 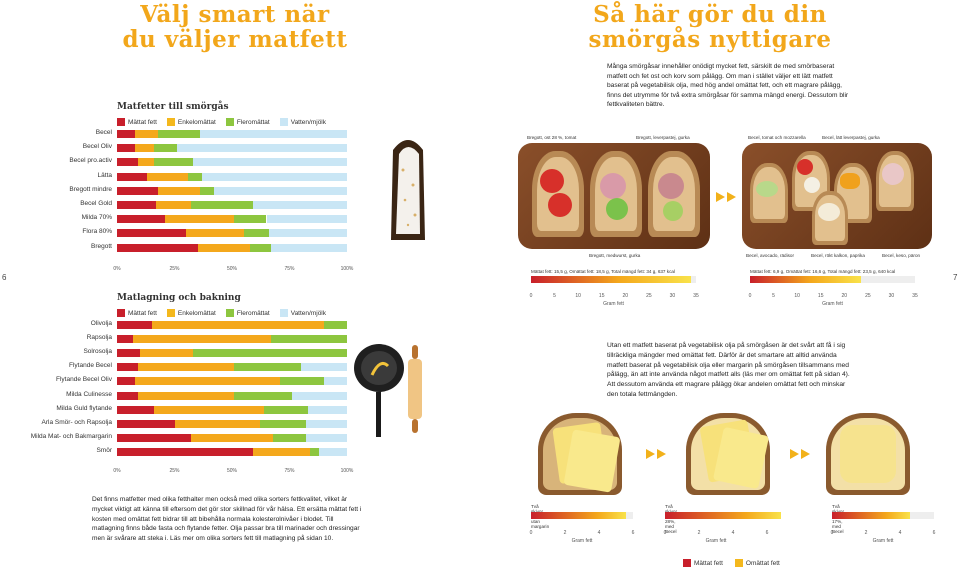 I want to click on legend-swatch-unsaturated, so click(x=738, y=563).